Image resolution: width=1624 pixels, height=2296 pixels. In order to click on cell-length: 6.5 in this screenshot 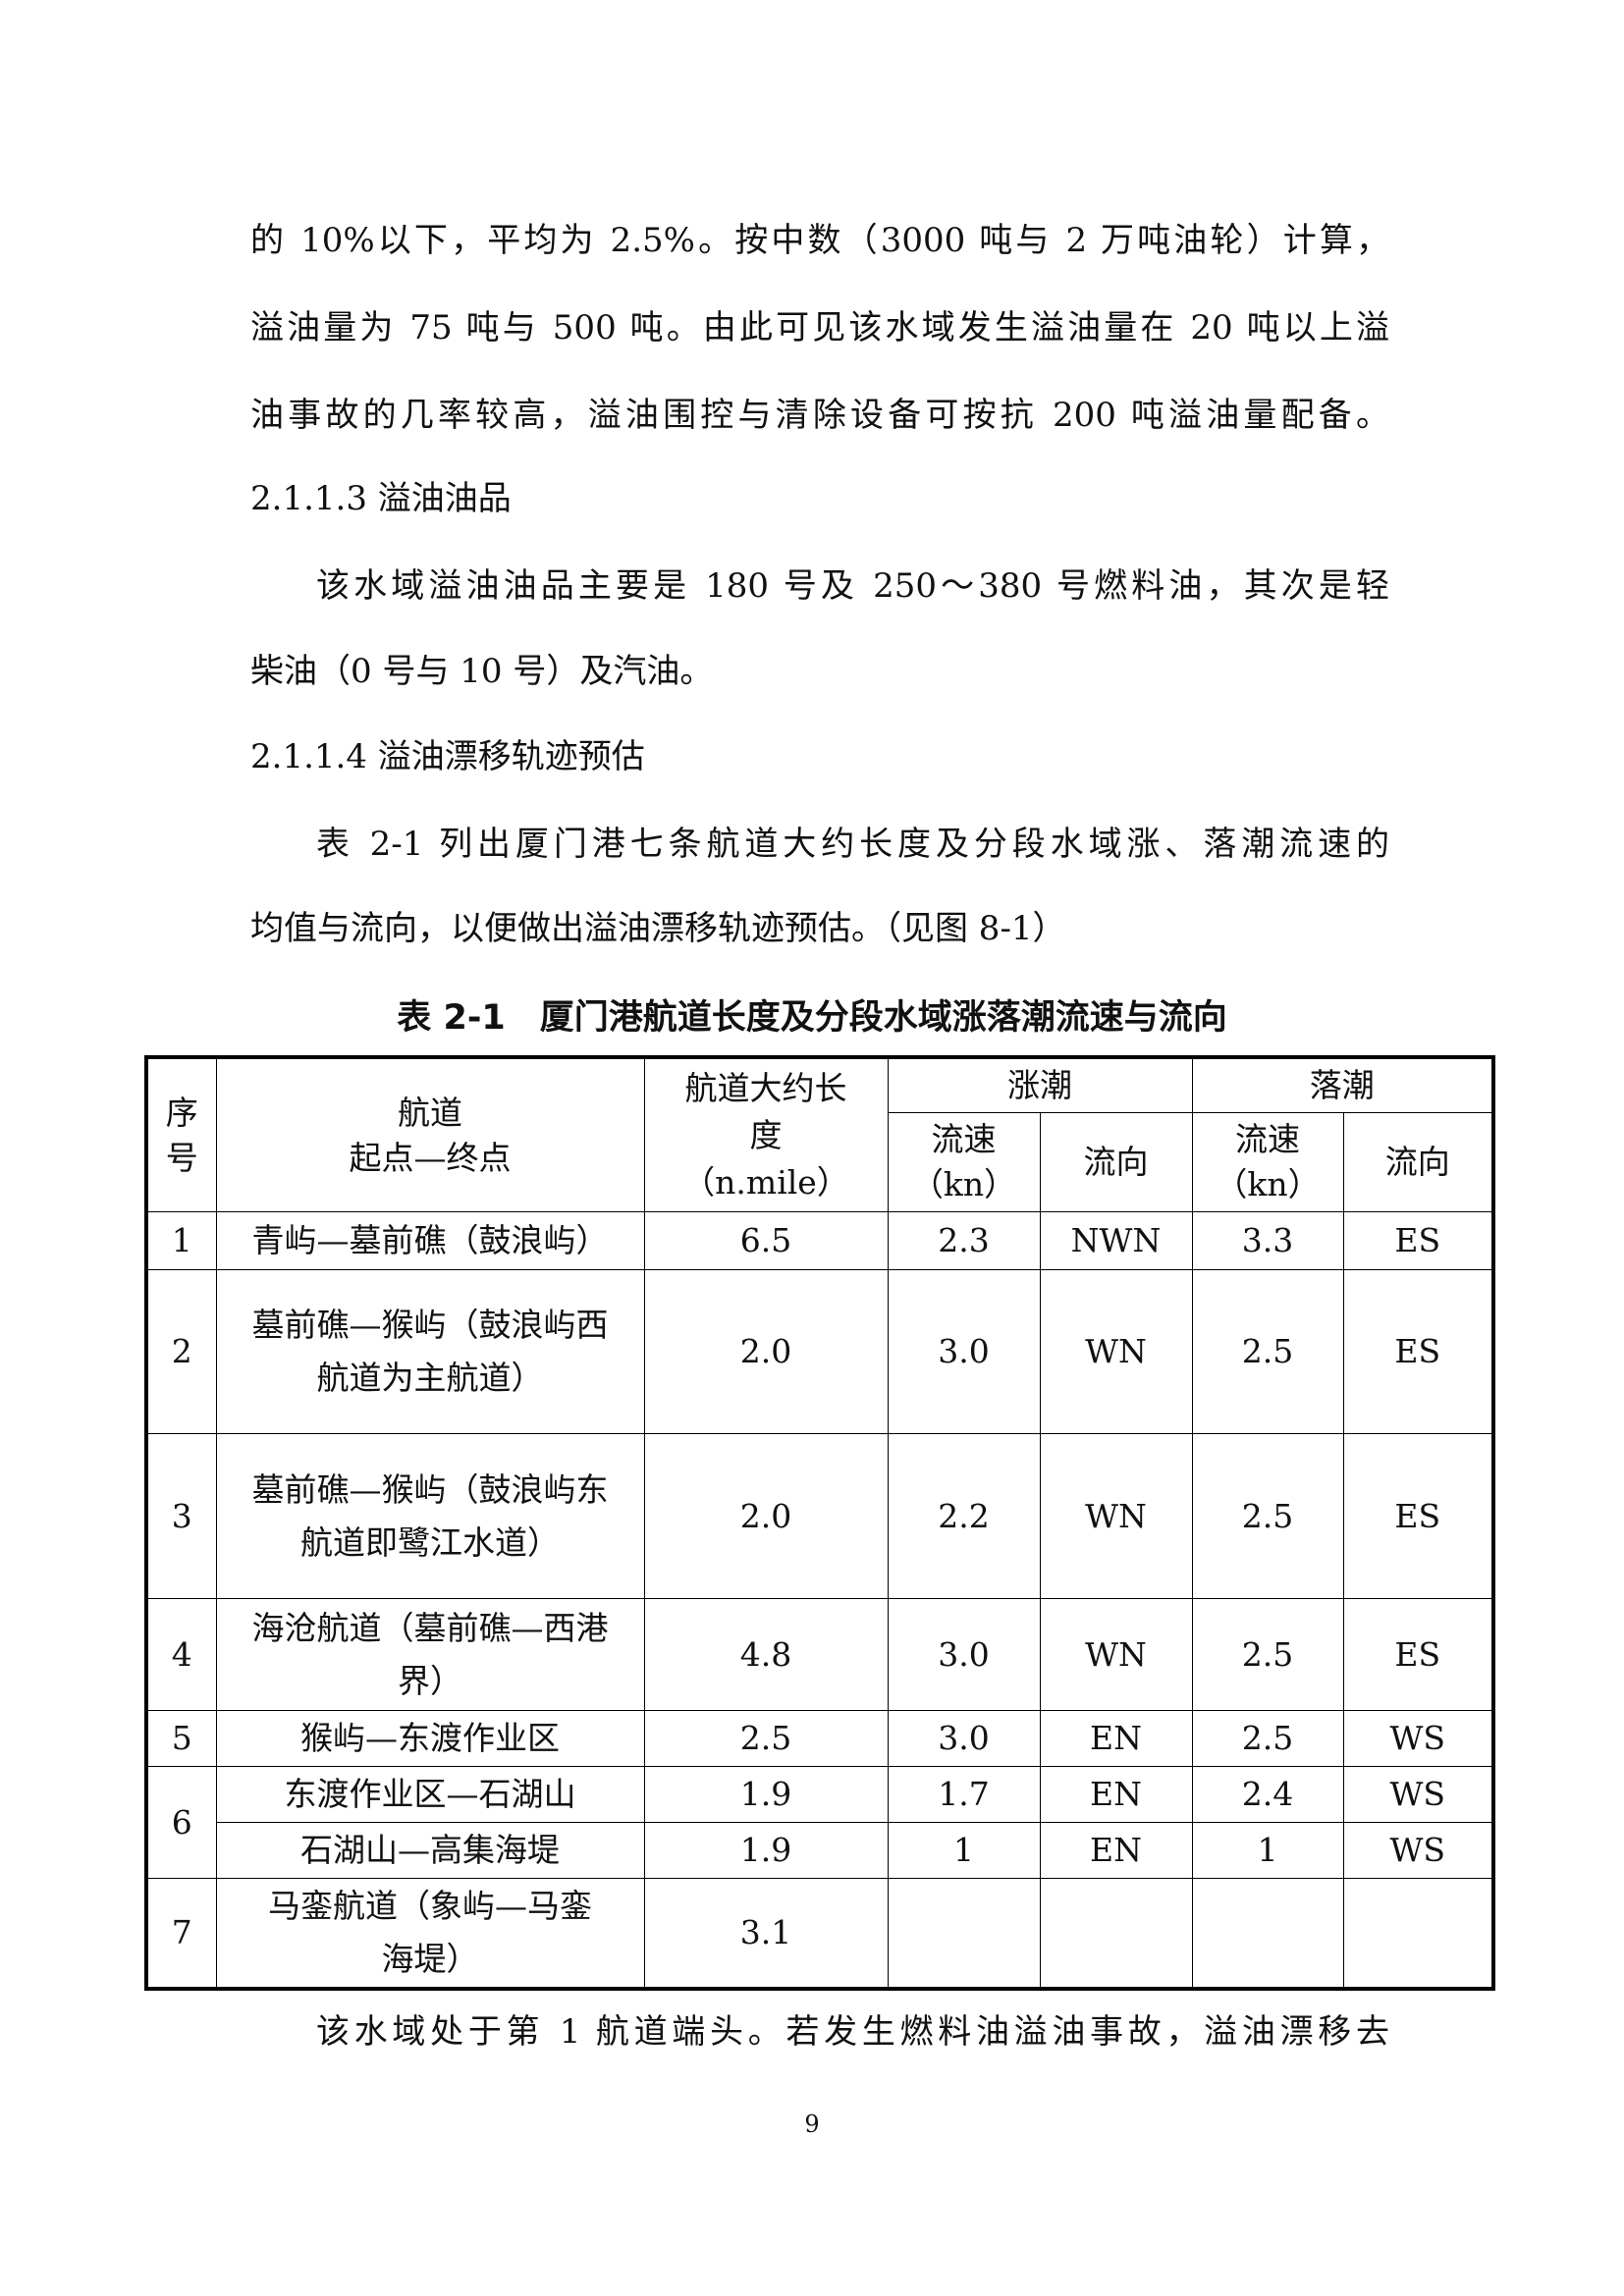, I will do `click(766, 1240)`.